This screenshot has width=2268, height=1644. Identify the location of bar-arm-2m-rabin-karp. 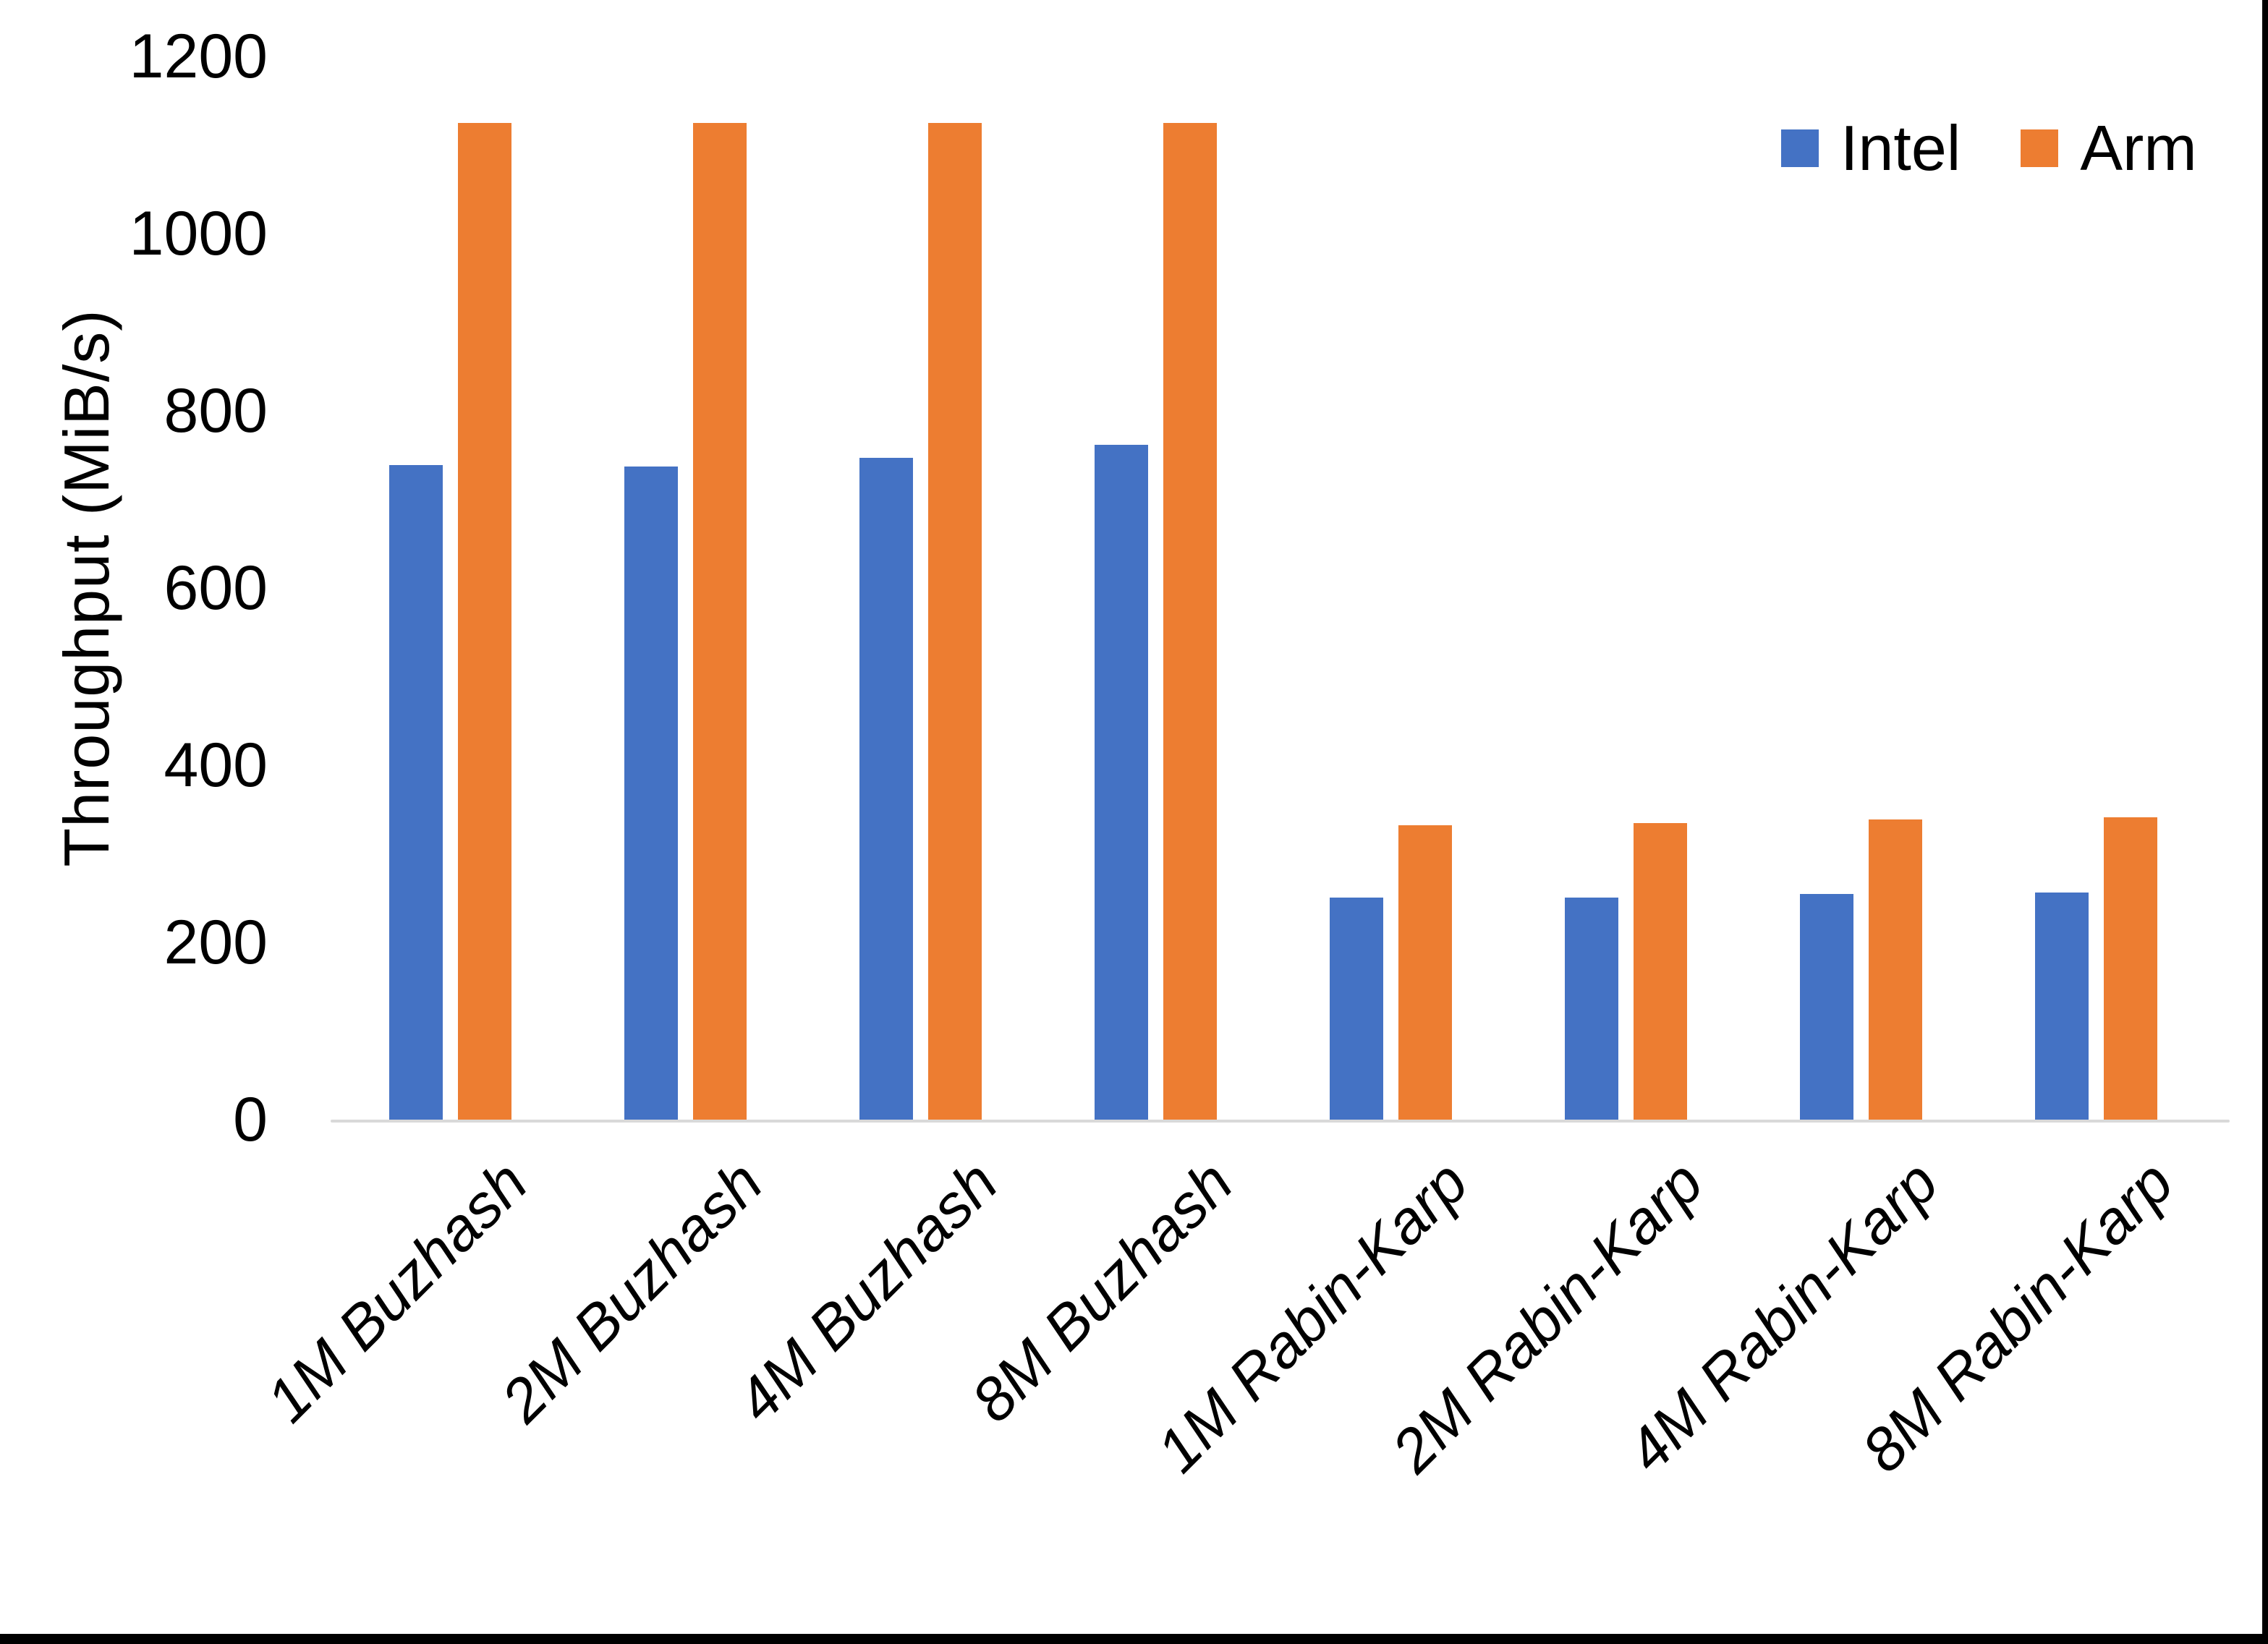
(1660, 971).